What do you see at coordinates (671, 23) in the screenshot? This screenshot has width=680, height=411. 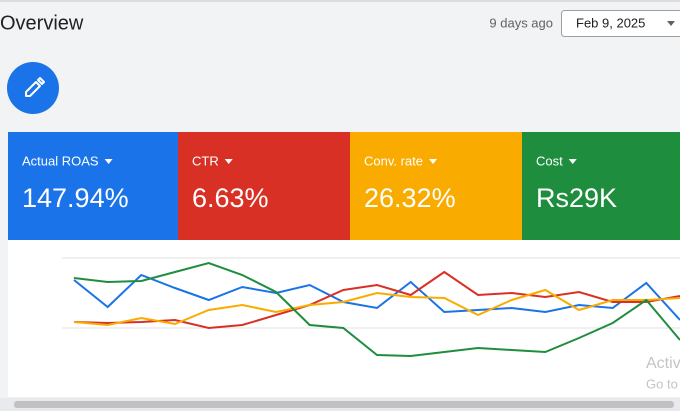 I see `dropdown-caret` at bounding box center [671, 23].